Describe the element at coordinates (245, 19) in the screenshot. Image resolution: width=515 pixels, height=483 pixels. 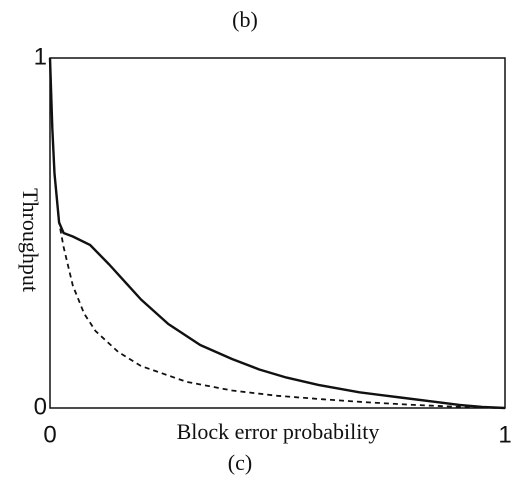
I see `chart-title: (b)` at that location.